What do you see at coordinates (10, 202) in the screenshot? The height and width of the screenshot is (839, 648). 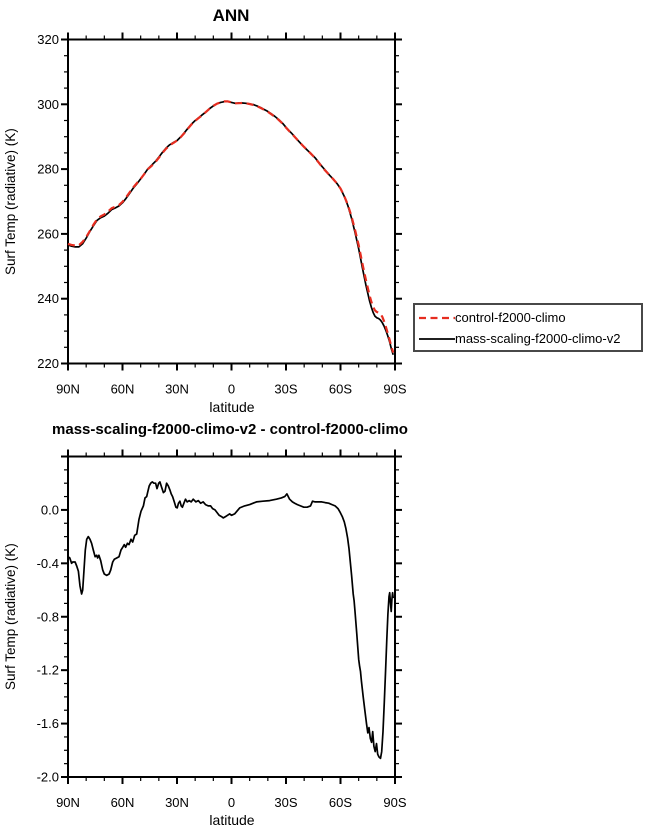 I see `top-y-axis-label: Surf Temp (radiative) (K)` at bounding box center [10, 202].